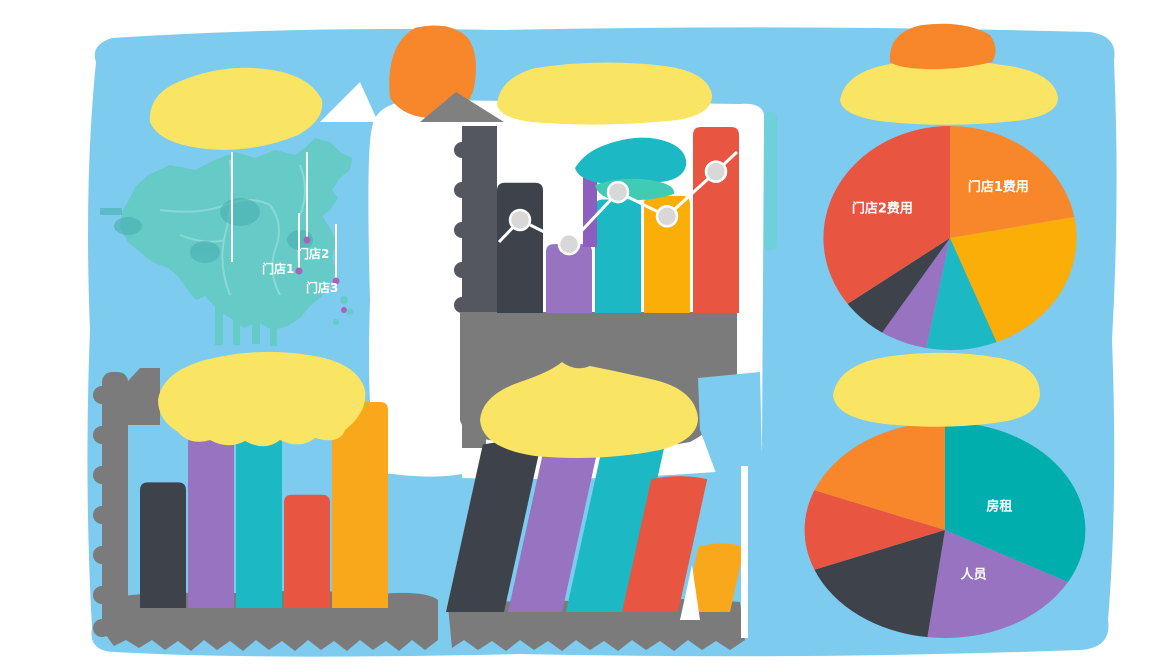 The image size is (1161, 672). What do you see at coordinates (882, 208) in the screenshot?
I see `pie-slice-label: 门店2费用` at bounding box center [882, 208].